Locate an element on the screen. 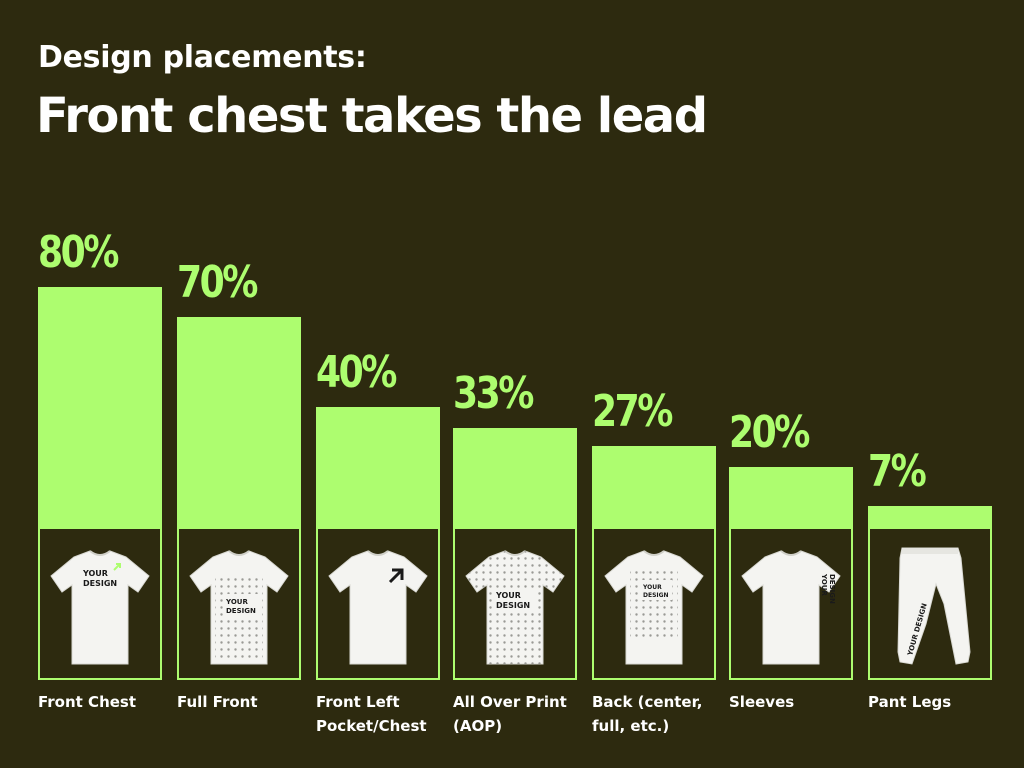 The width and height of the screenshot is (1024, 768). value-label: 80% is located at coordinates (78, 253).